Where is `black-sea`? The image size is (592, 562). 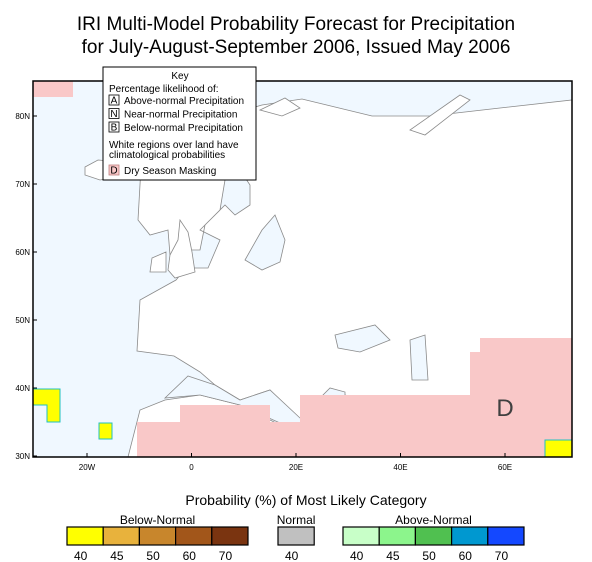 black-sea is located at coordinates (362, 338).